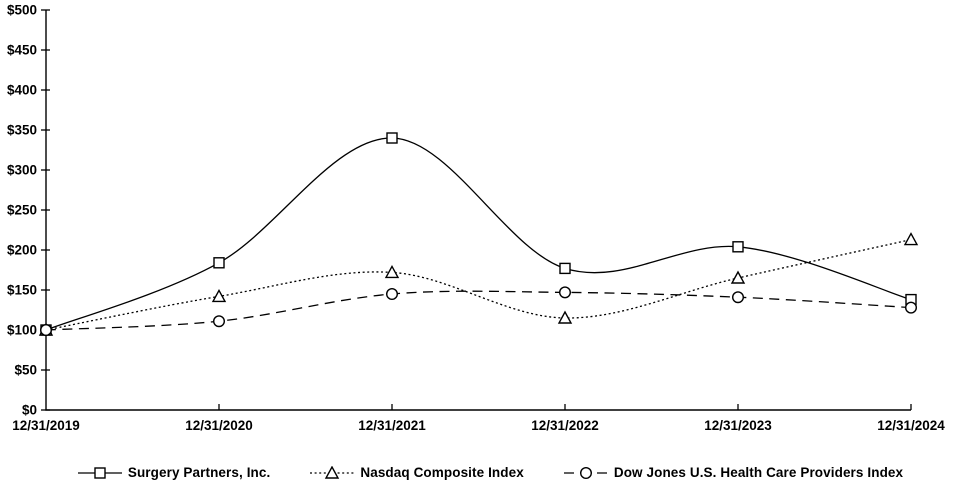 The height and width of the screenshot is (503, 953). I want to click on y-axis-tick-label: $100, so click(22, 330).